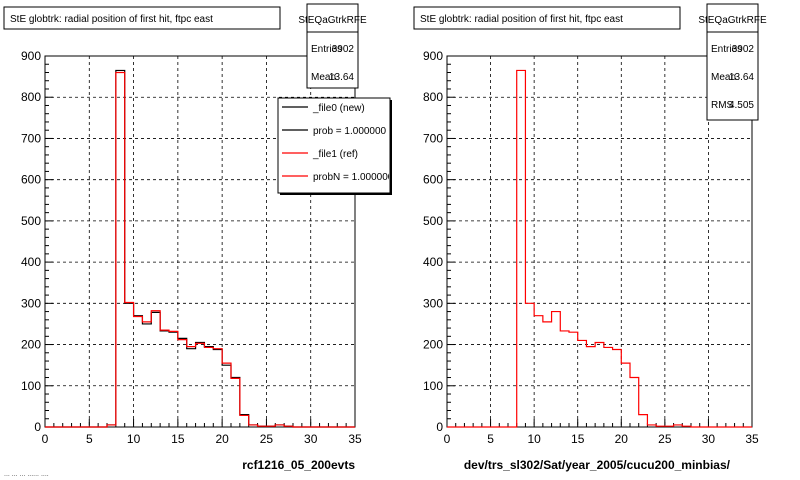 This screenshot has height=480, width=800. What do you see at coordinates (741, 105) in the screenshot?
I see `stats-rms-value: 4.505` at bounding box center [741, 105].